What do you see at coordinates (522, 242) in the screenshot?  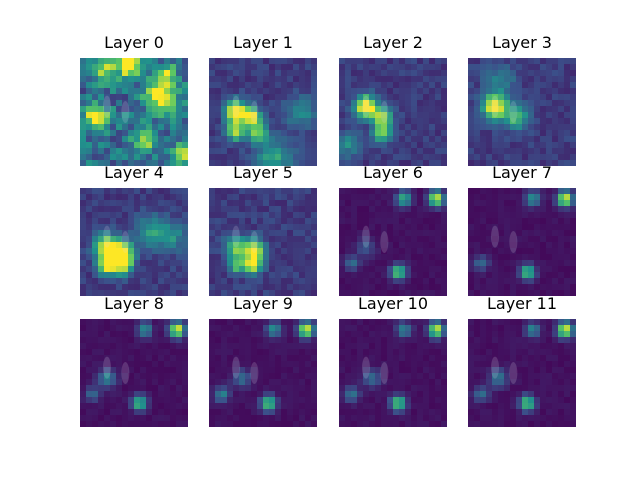 I see `heatmap-image` at bounding box center [522, 242].